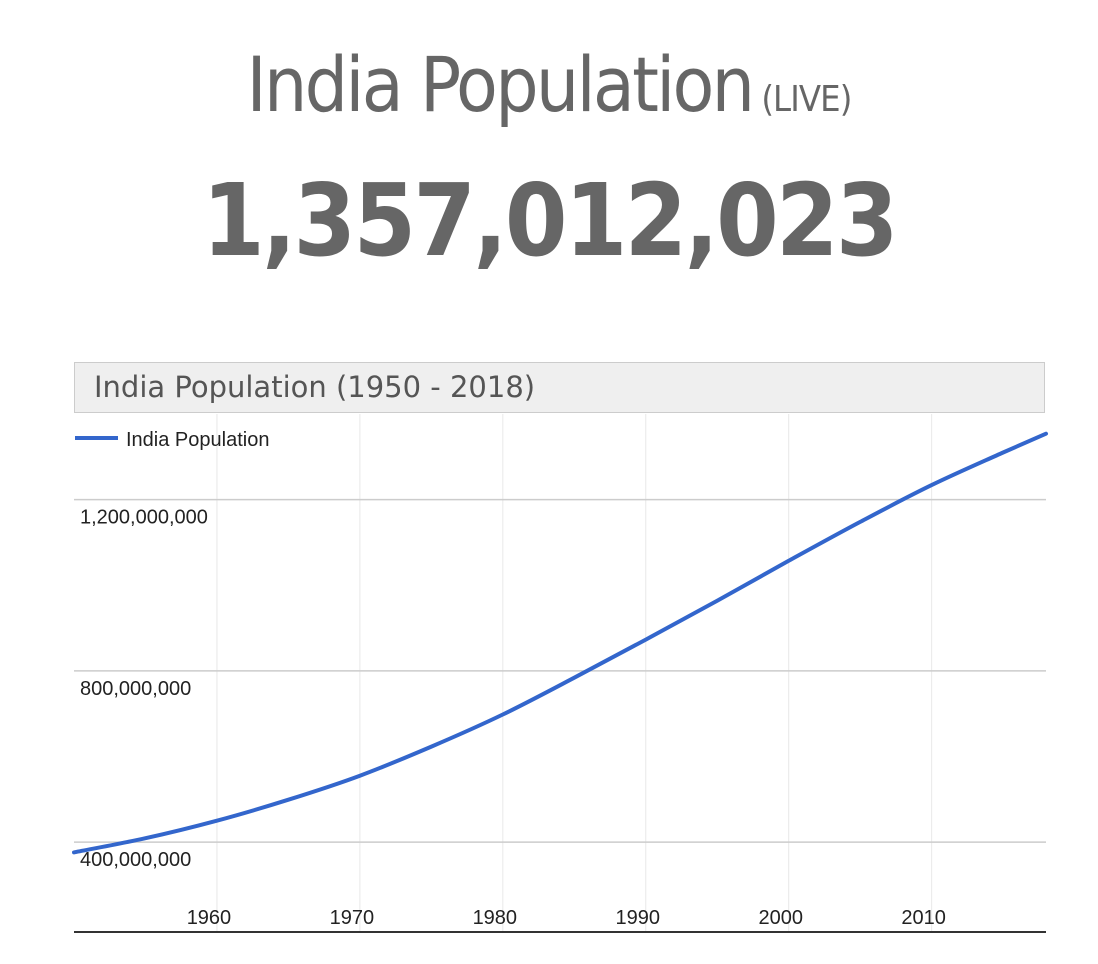 The image size is (1098, 964). Describe the element at coordinates (500, 84) in the screenshot. I see `page-title-text: India Population` at that location.